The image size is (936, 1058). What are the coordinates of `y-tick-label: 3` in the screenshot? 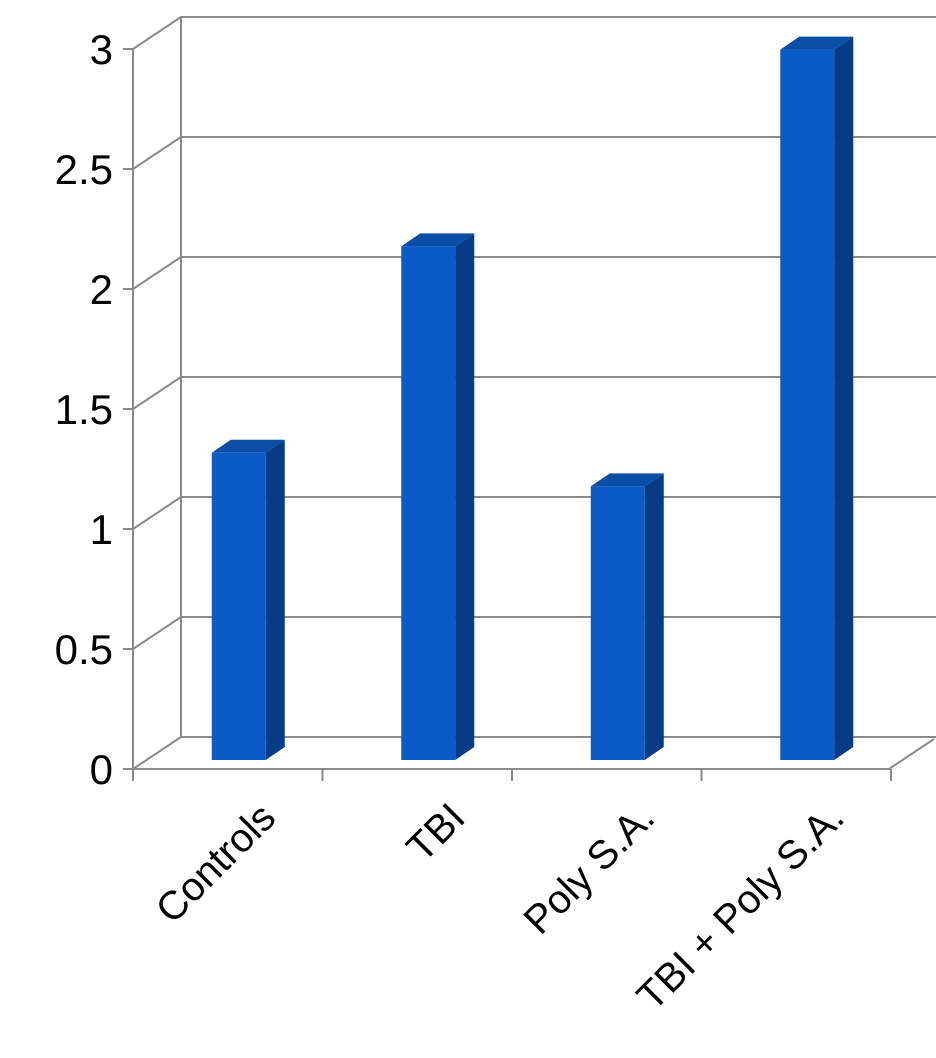 It's located at (101, 49).